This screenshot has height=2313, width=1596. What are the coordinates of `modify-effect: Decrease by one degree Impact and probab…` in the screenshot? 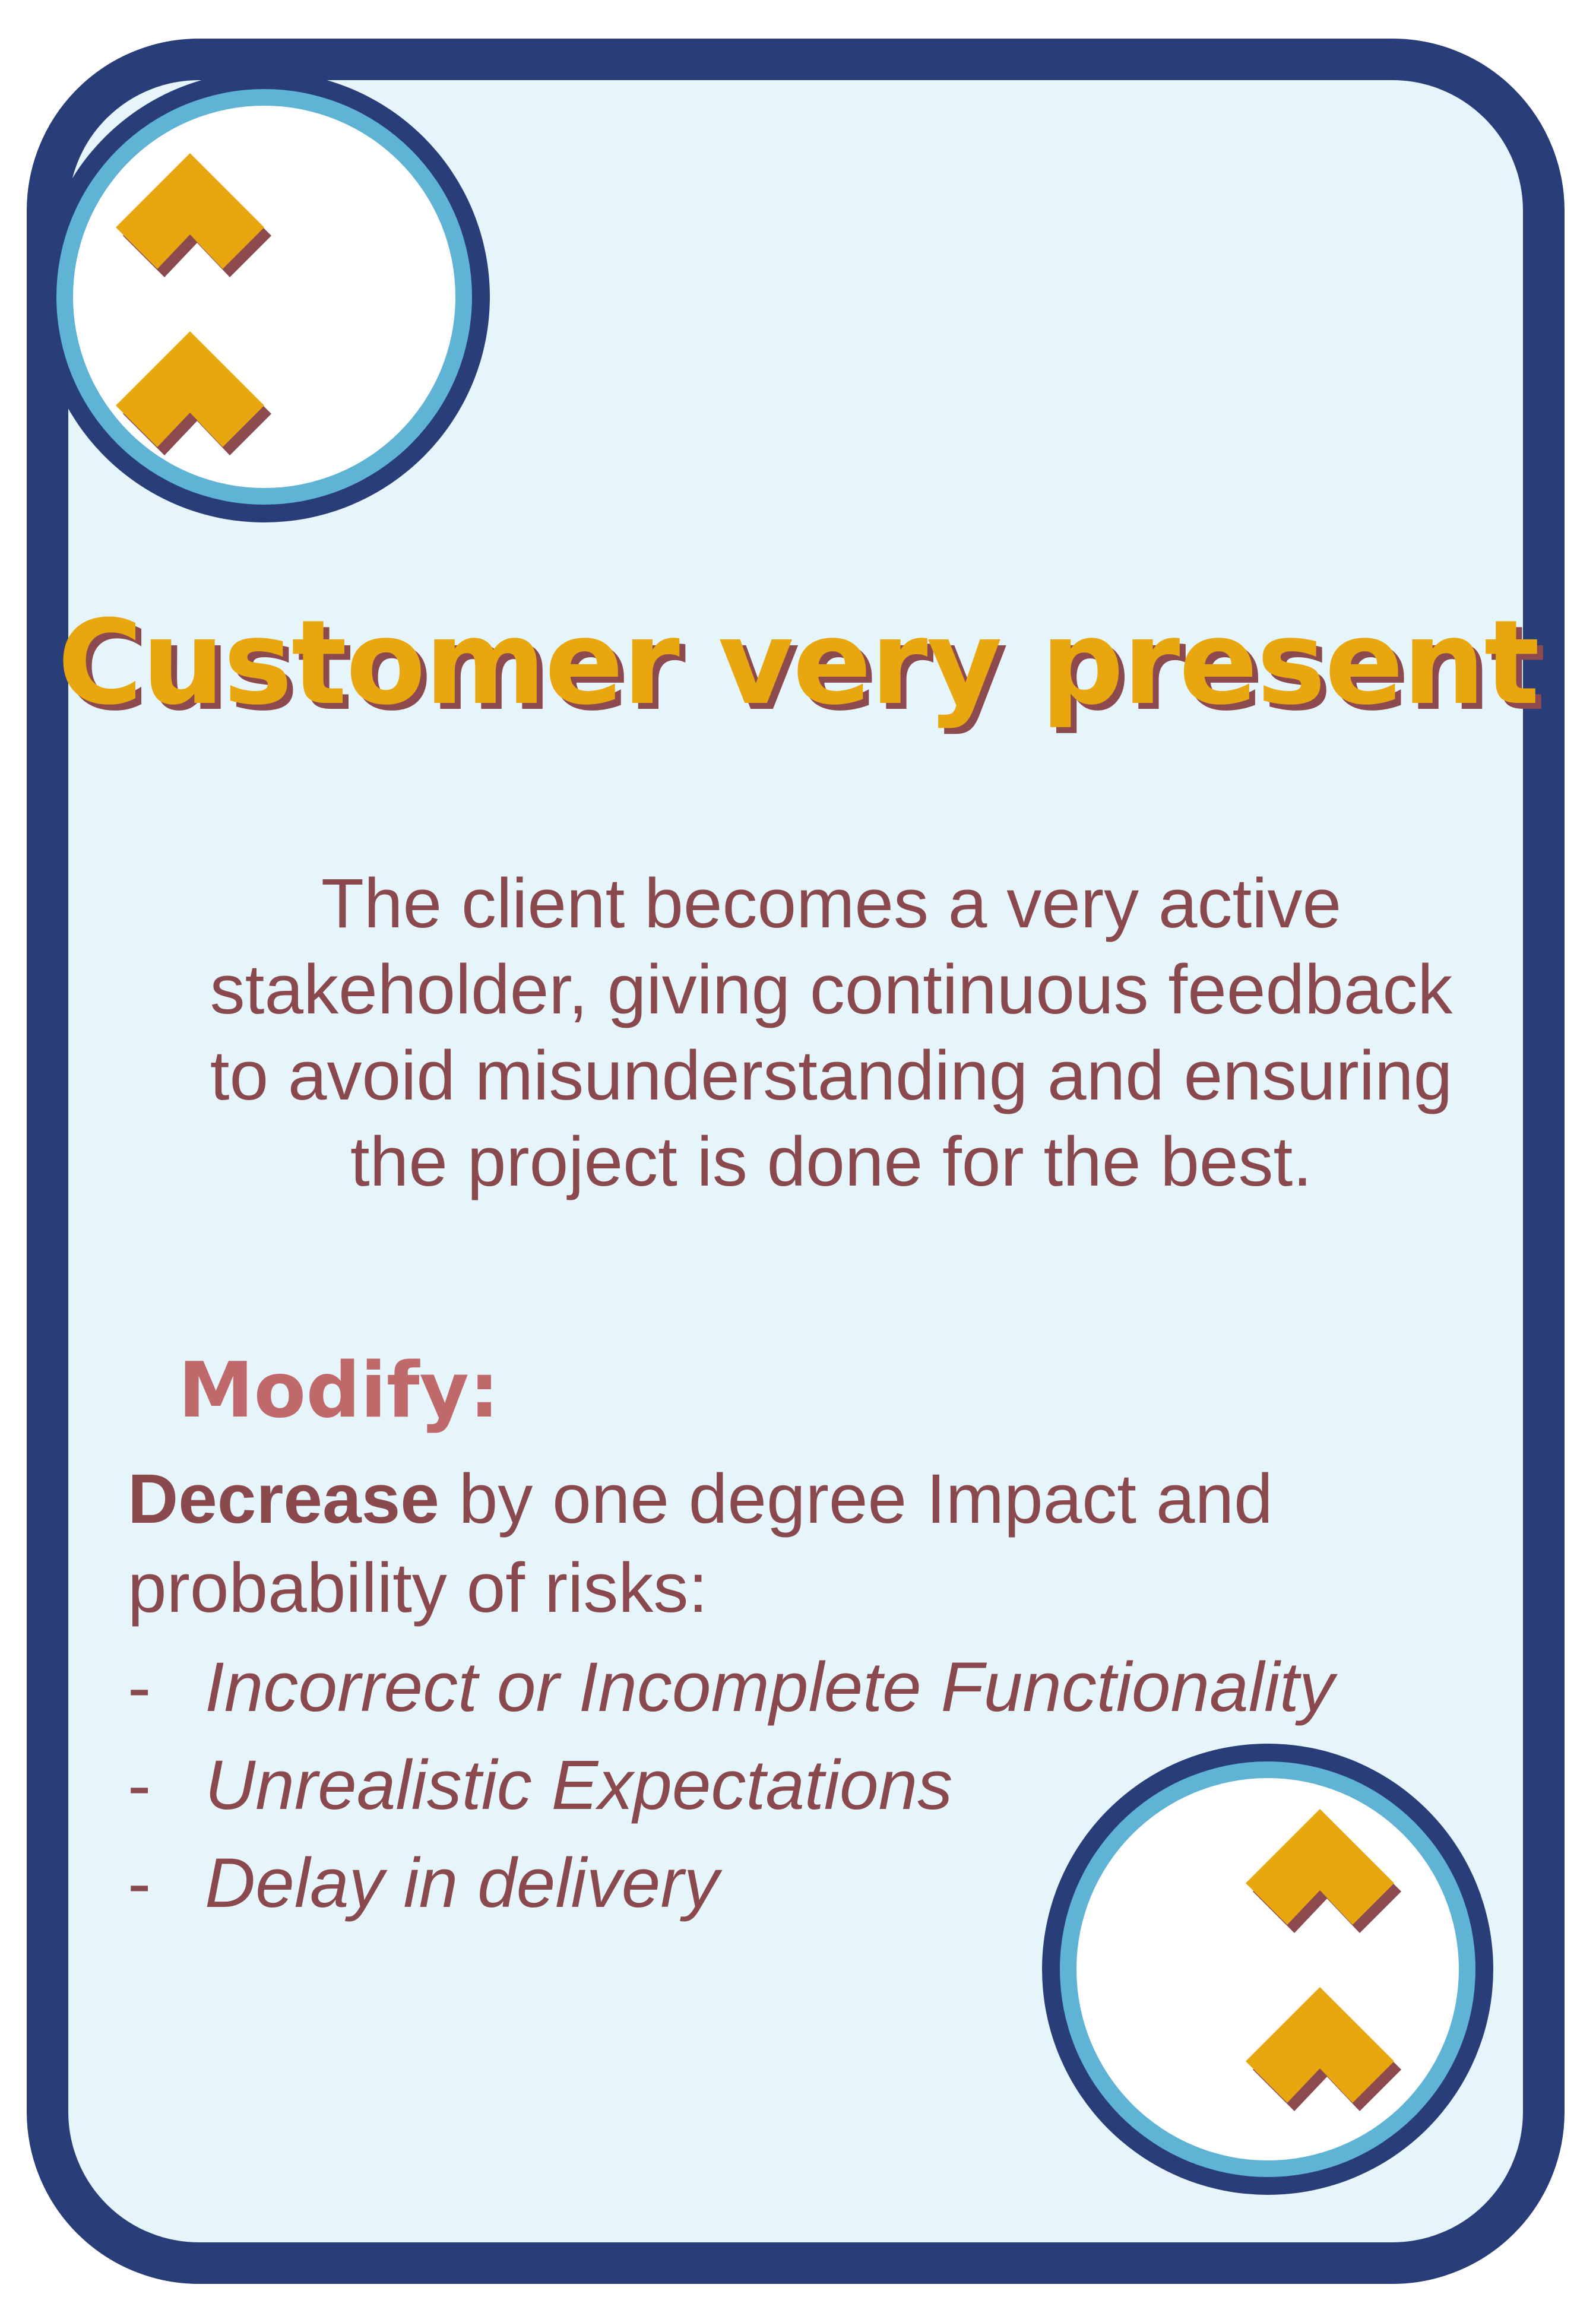 It's located at (810, 1544).